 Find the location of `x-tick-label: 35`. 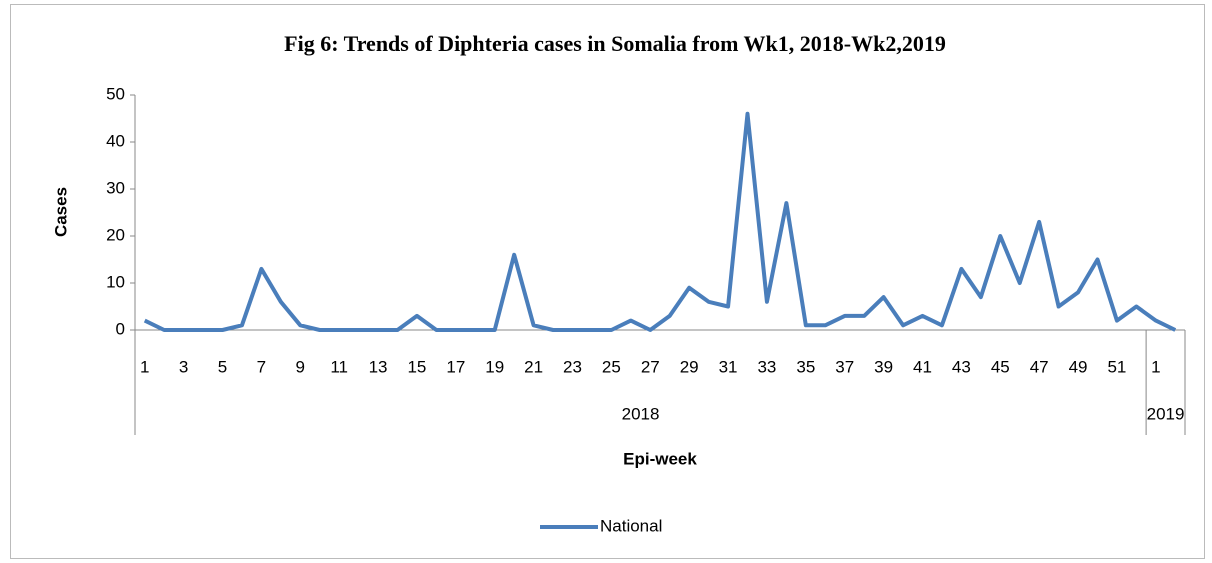

x-tick-label: 35 is located at coordinates (805, 366).